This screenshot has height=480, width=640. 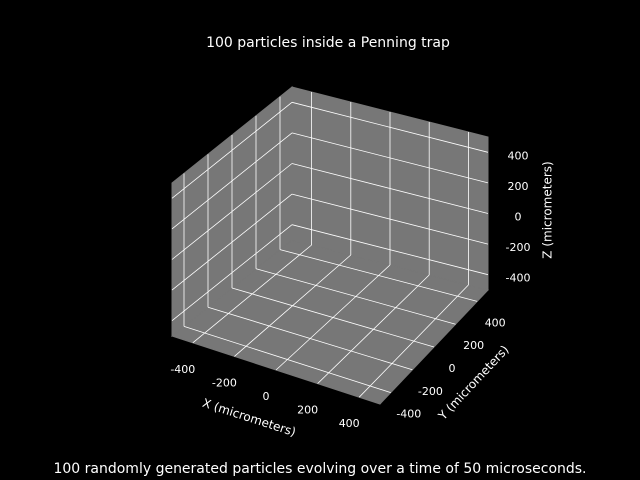 What do you see at coordinates (349, 423) in the screenshot?
I see `x-tick-label: 400` at bounding box center [349, 423].